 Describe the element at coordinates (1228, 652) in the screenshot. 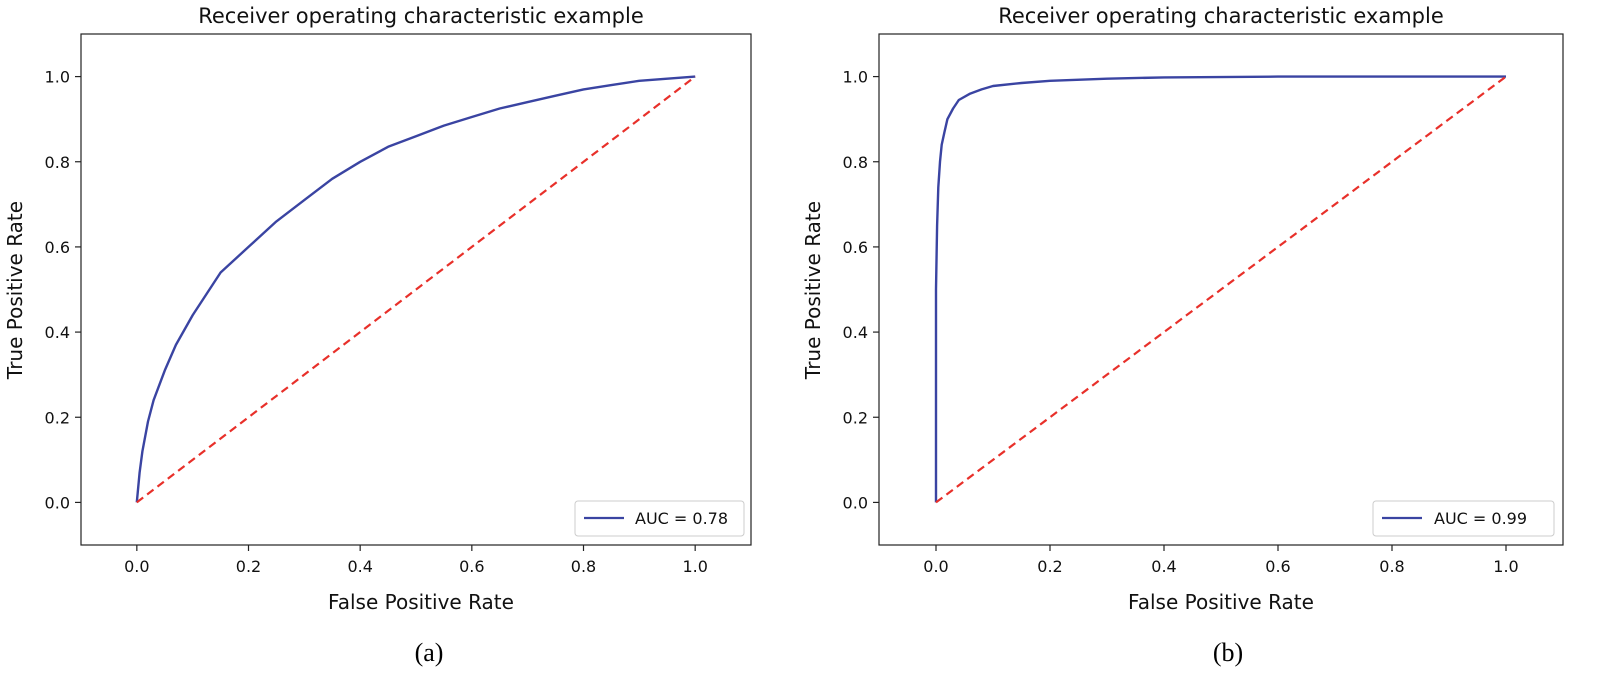

I see `caption-b: (b)` at that location.